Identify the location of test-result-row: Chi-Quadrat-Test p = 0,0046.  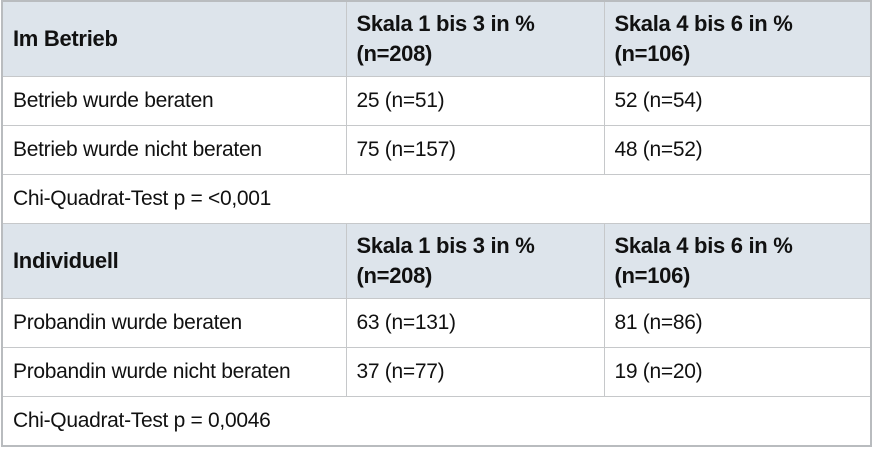
(436, 421).